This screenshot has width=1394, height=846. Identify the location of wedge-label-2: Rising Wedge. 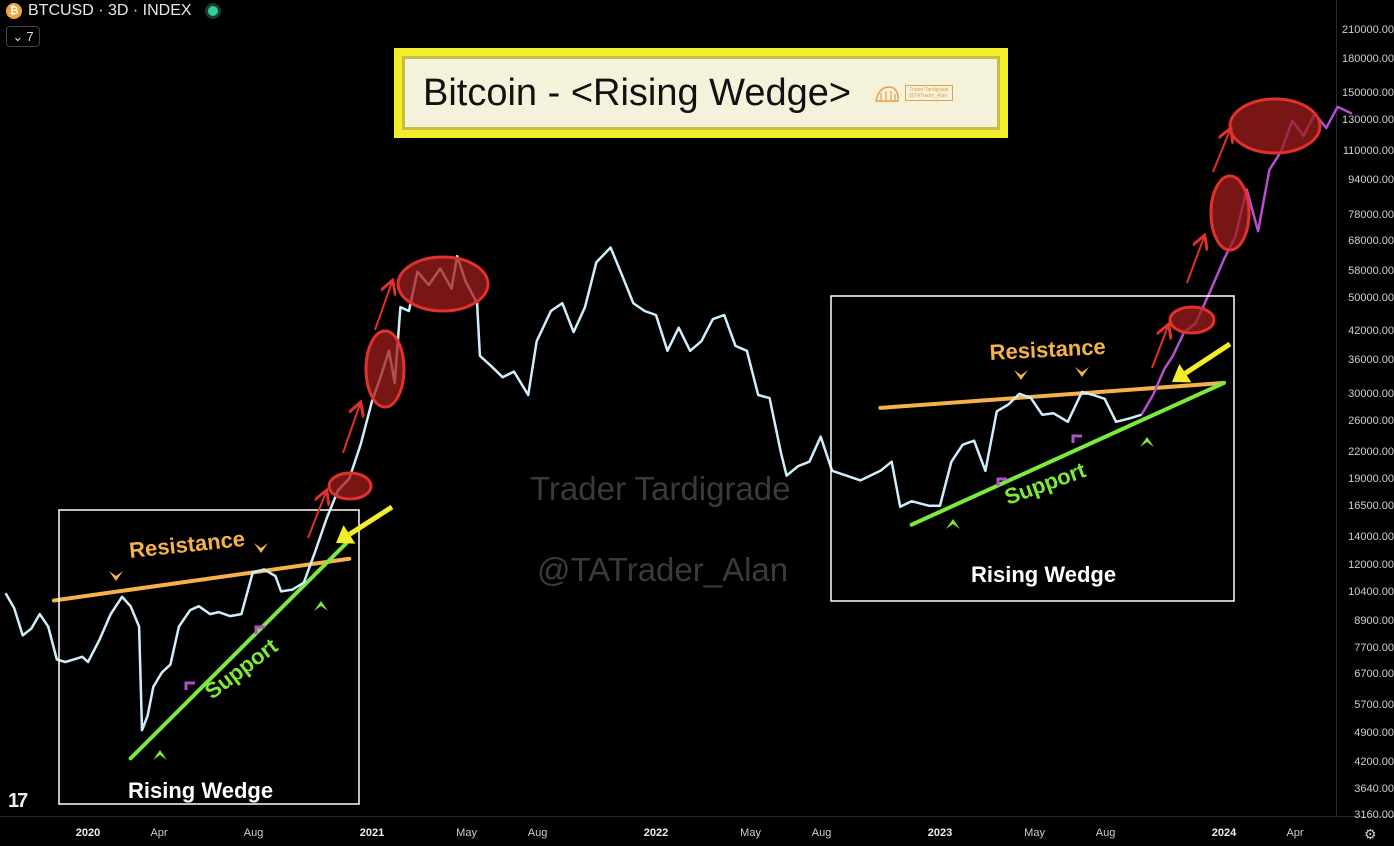
(1043, 574).